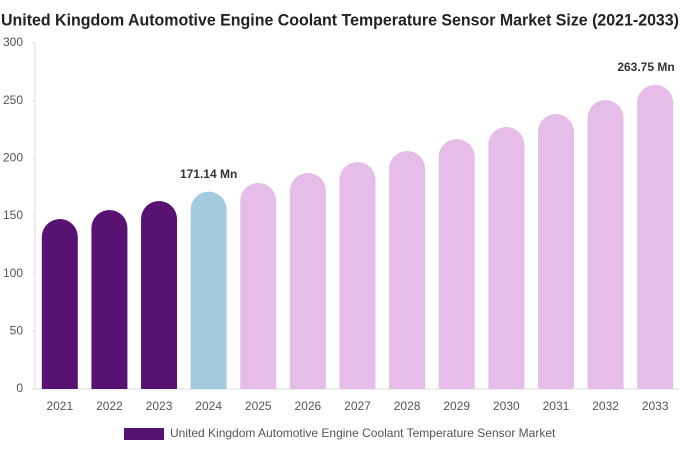 Image resolution: width=680 pixels, height=450 pixels. Describe the element at coordinates (208, 406) in the screenshot. I see `x-tick-label: 2024` at that location.